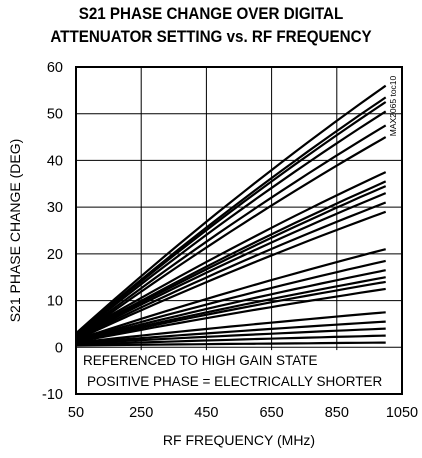 This screenshot has height=458, width=422. Describe the element at coordinates (271, 413) in the screenshot. I see `x-tick-label: 650` at that location.